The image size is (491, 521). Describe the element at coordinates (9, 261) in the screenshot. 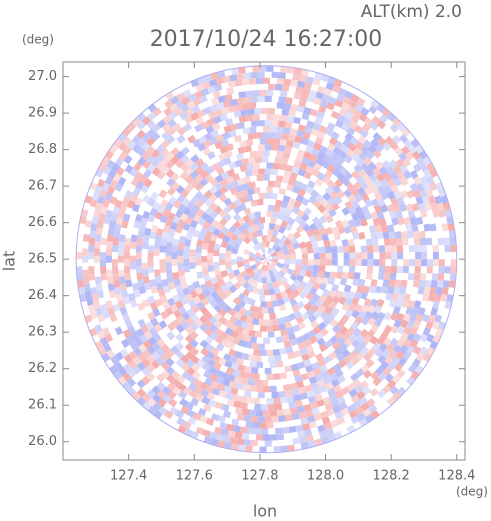

I see `y-axis-label: lat` at that location.